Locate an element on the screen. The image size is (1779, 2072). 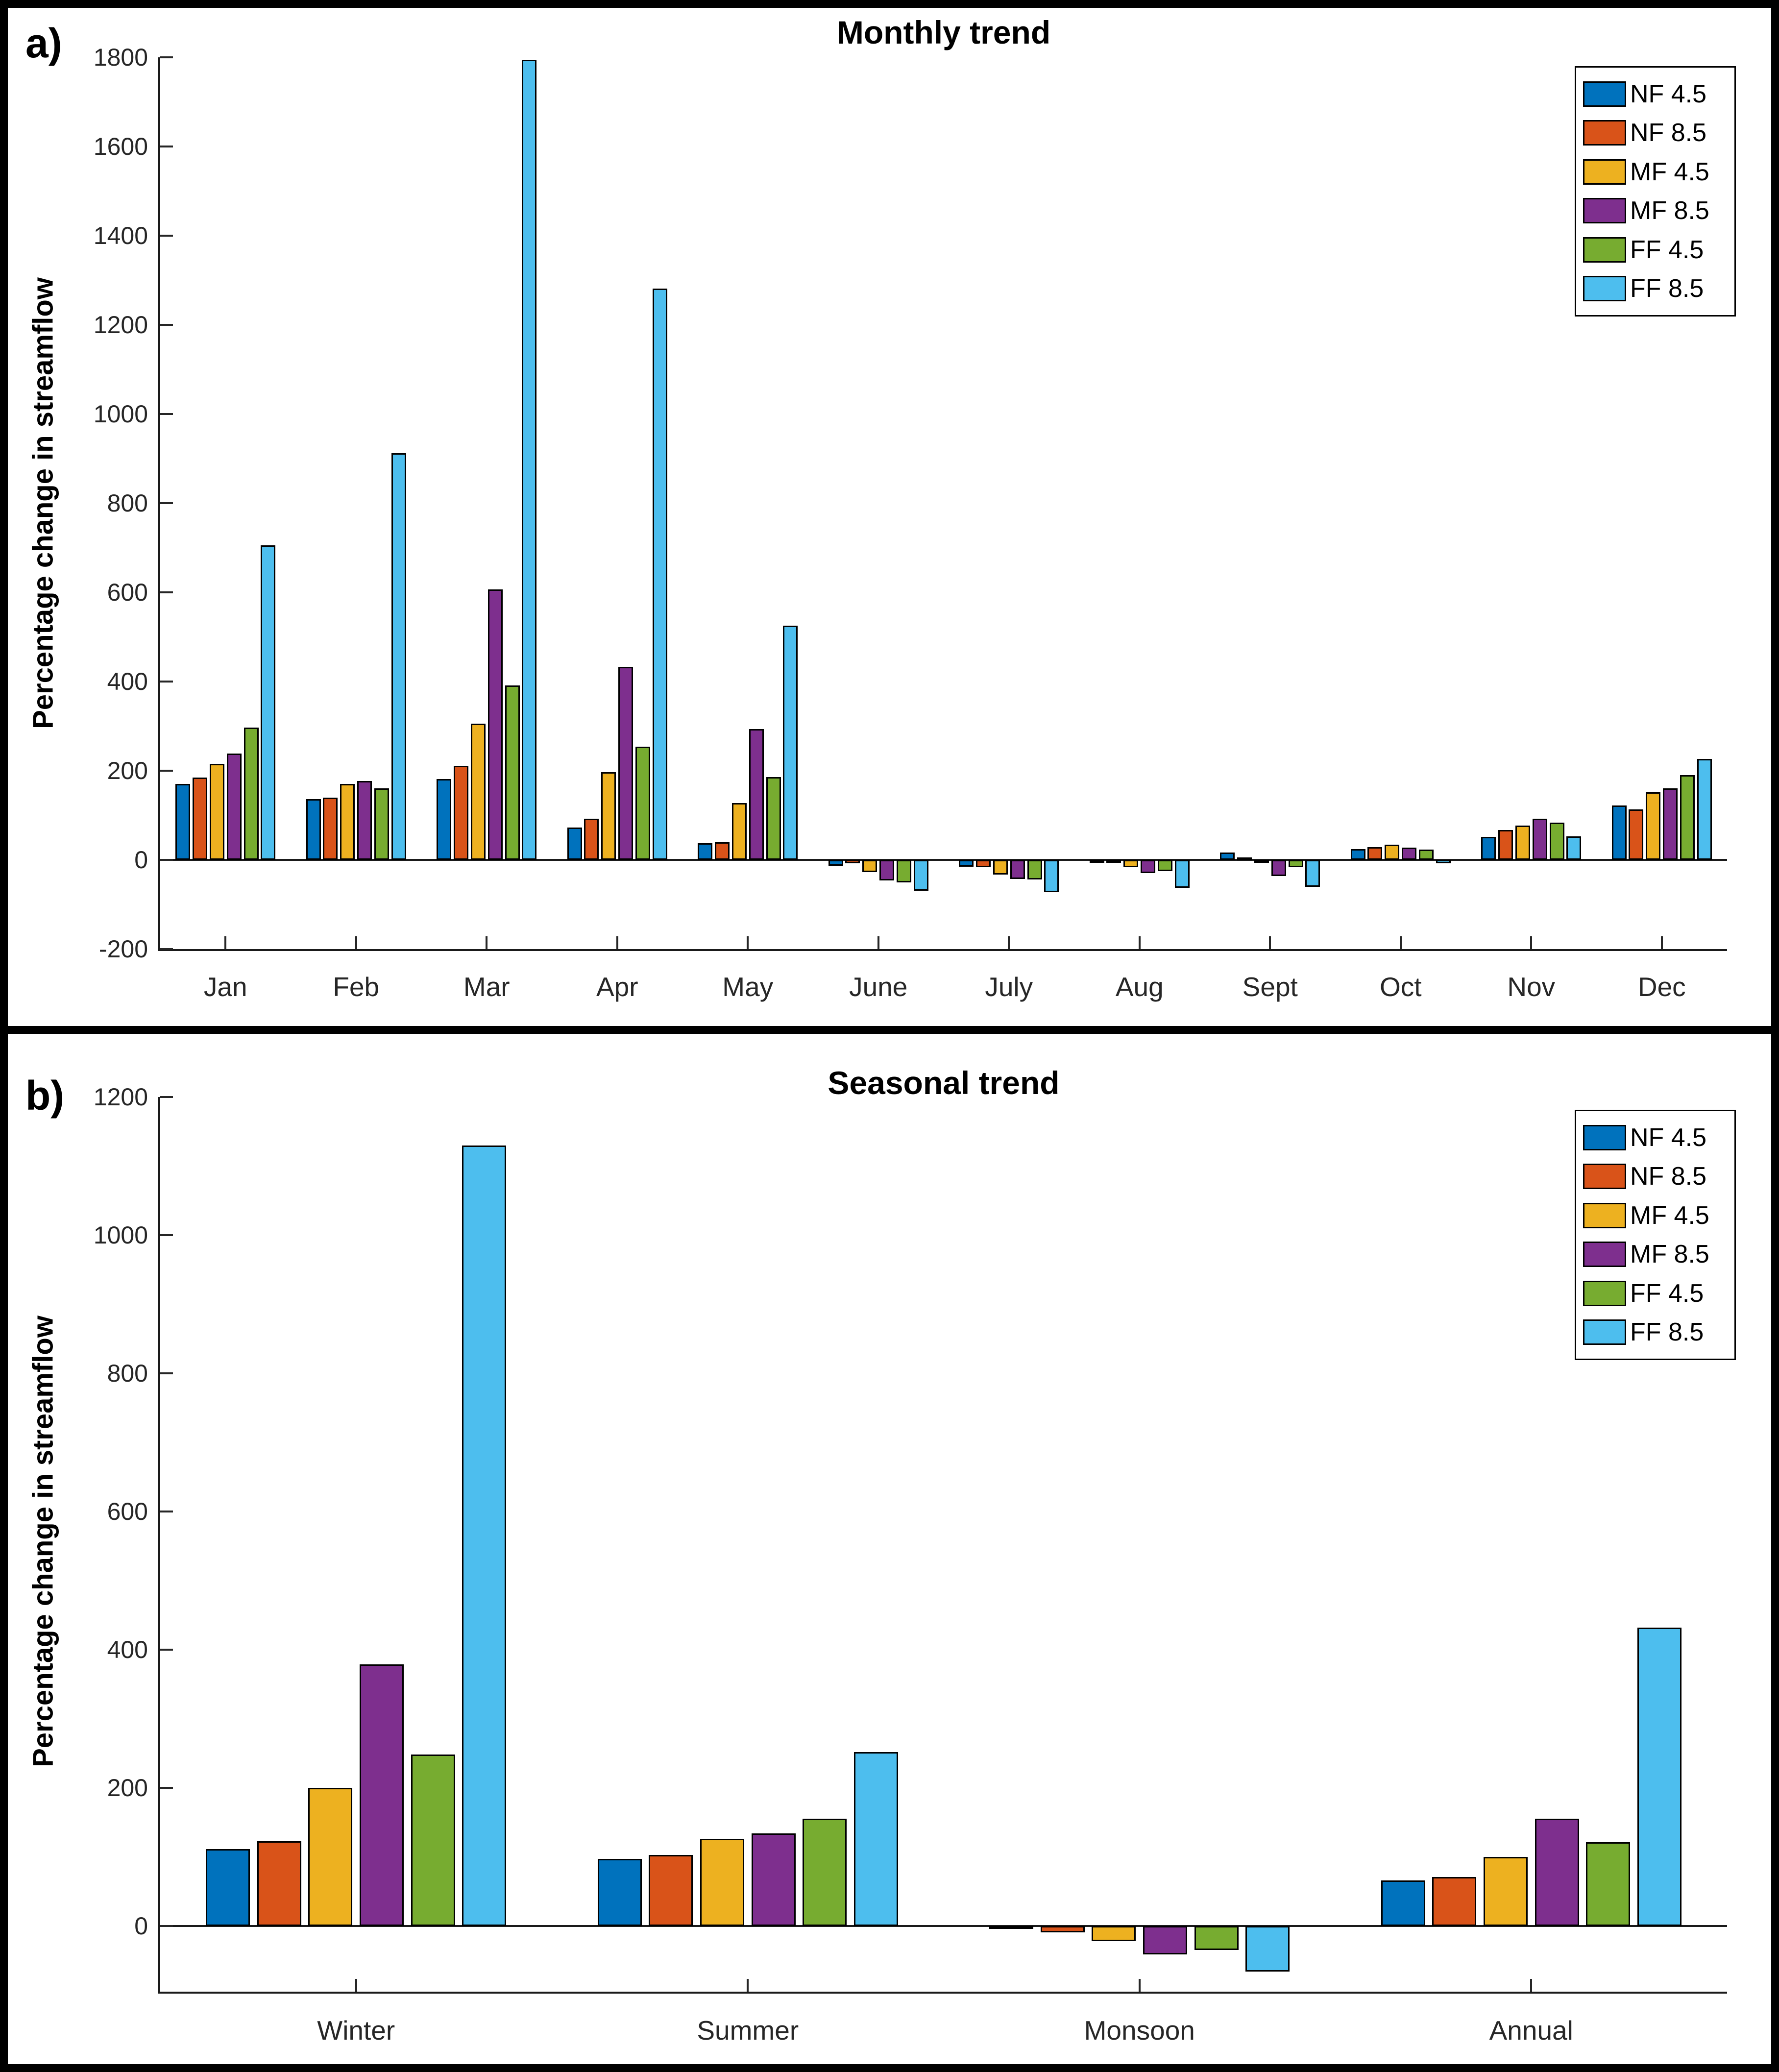
bar-FF45-Jan is located at coordinates (251, 793).